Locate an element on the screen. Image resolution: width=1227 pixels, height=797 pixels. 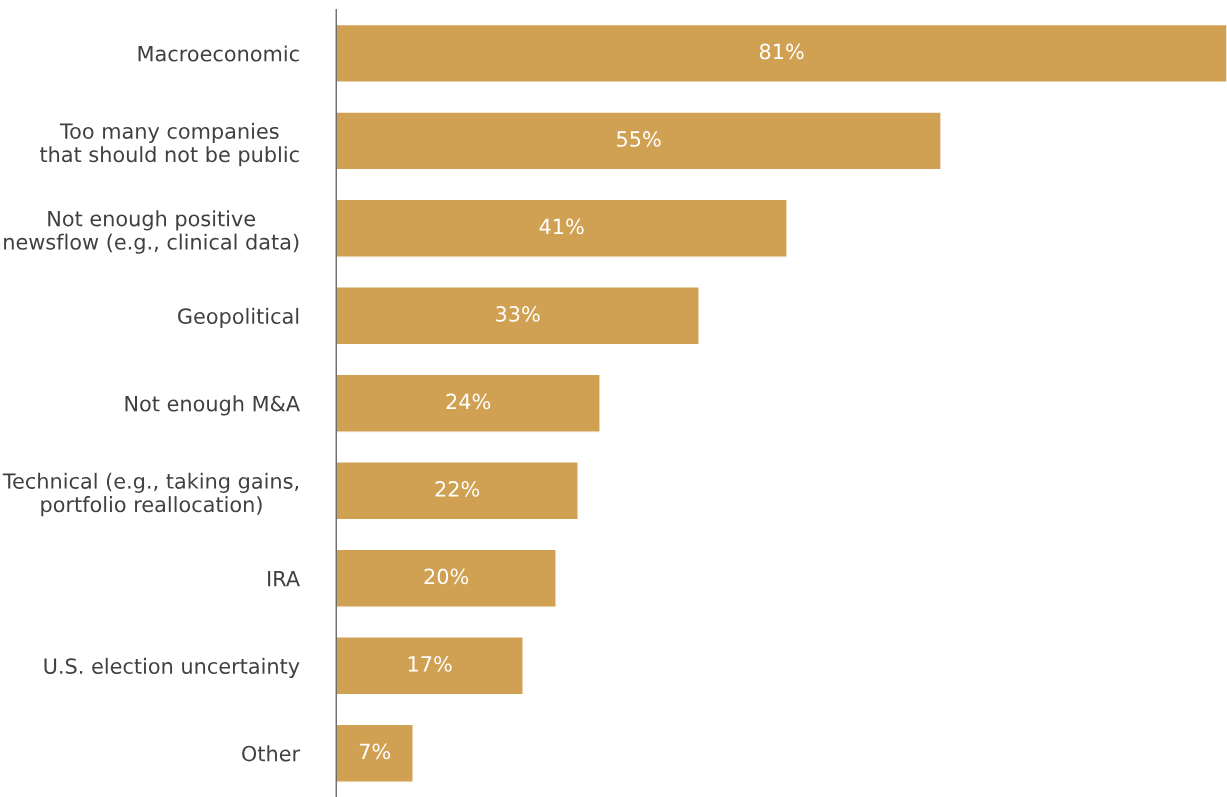
data-label: 17% is located at coordinates (430, 664).